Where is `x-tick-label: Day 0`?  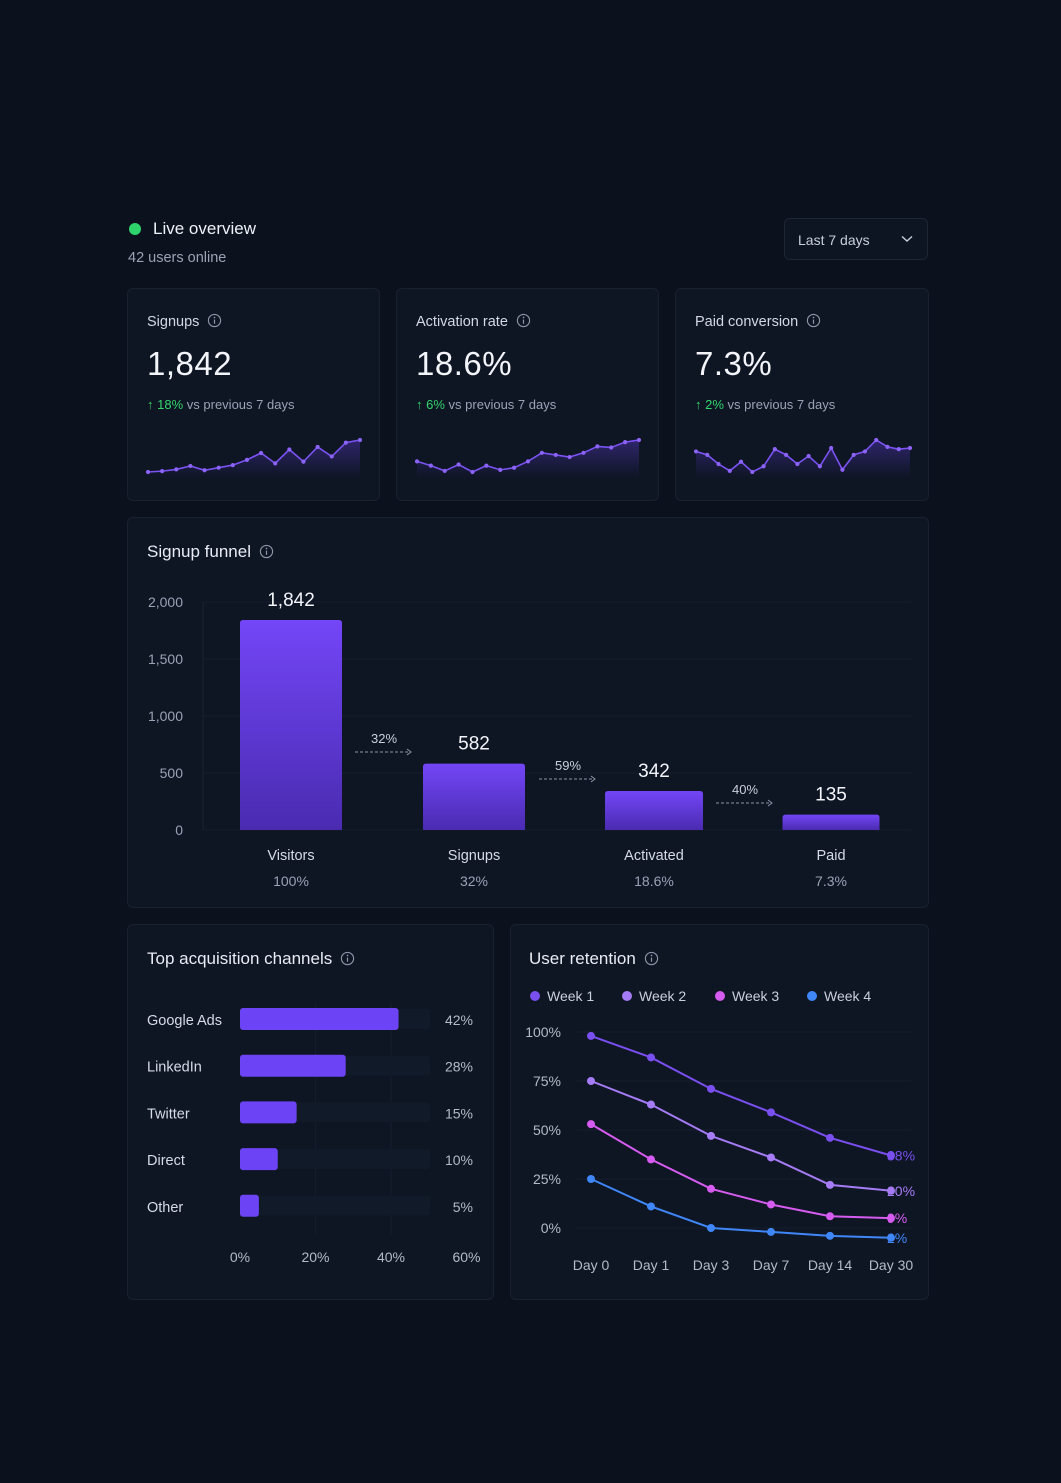
x-tick-label: Day 0 is located at coordinates (591, 1265).